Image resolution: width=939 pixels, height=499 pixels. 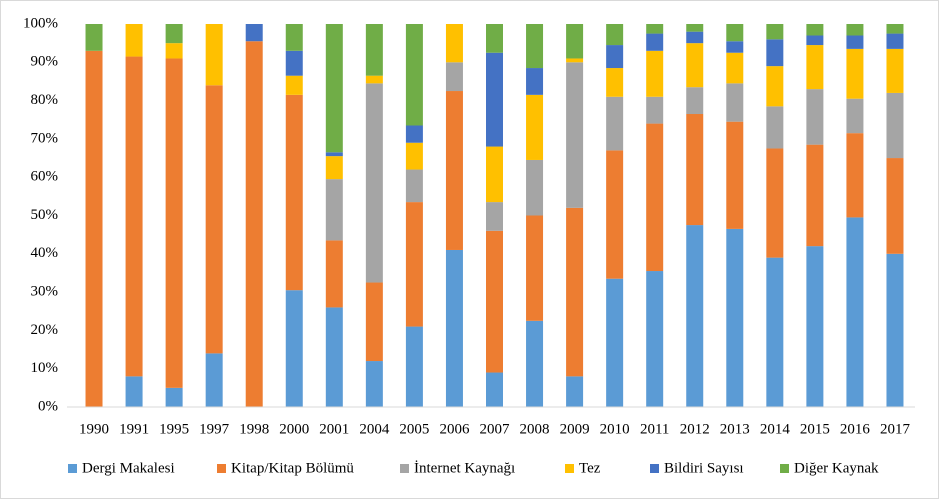 I want to click on y-tick-label: 30%, so click(x=45, y=292).